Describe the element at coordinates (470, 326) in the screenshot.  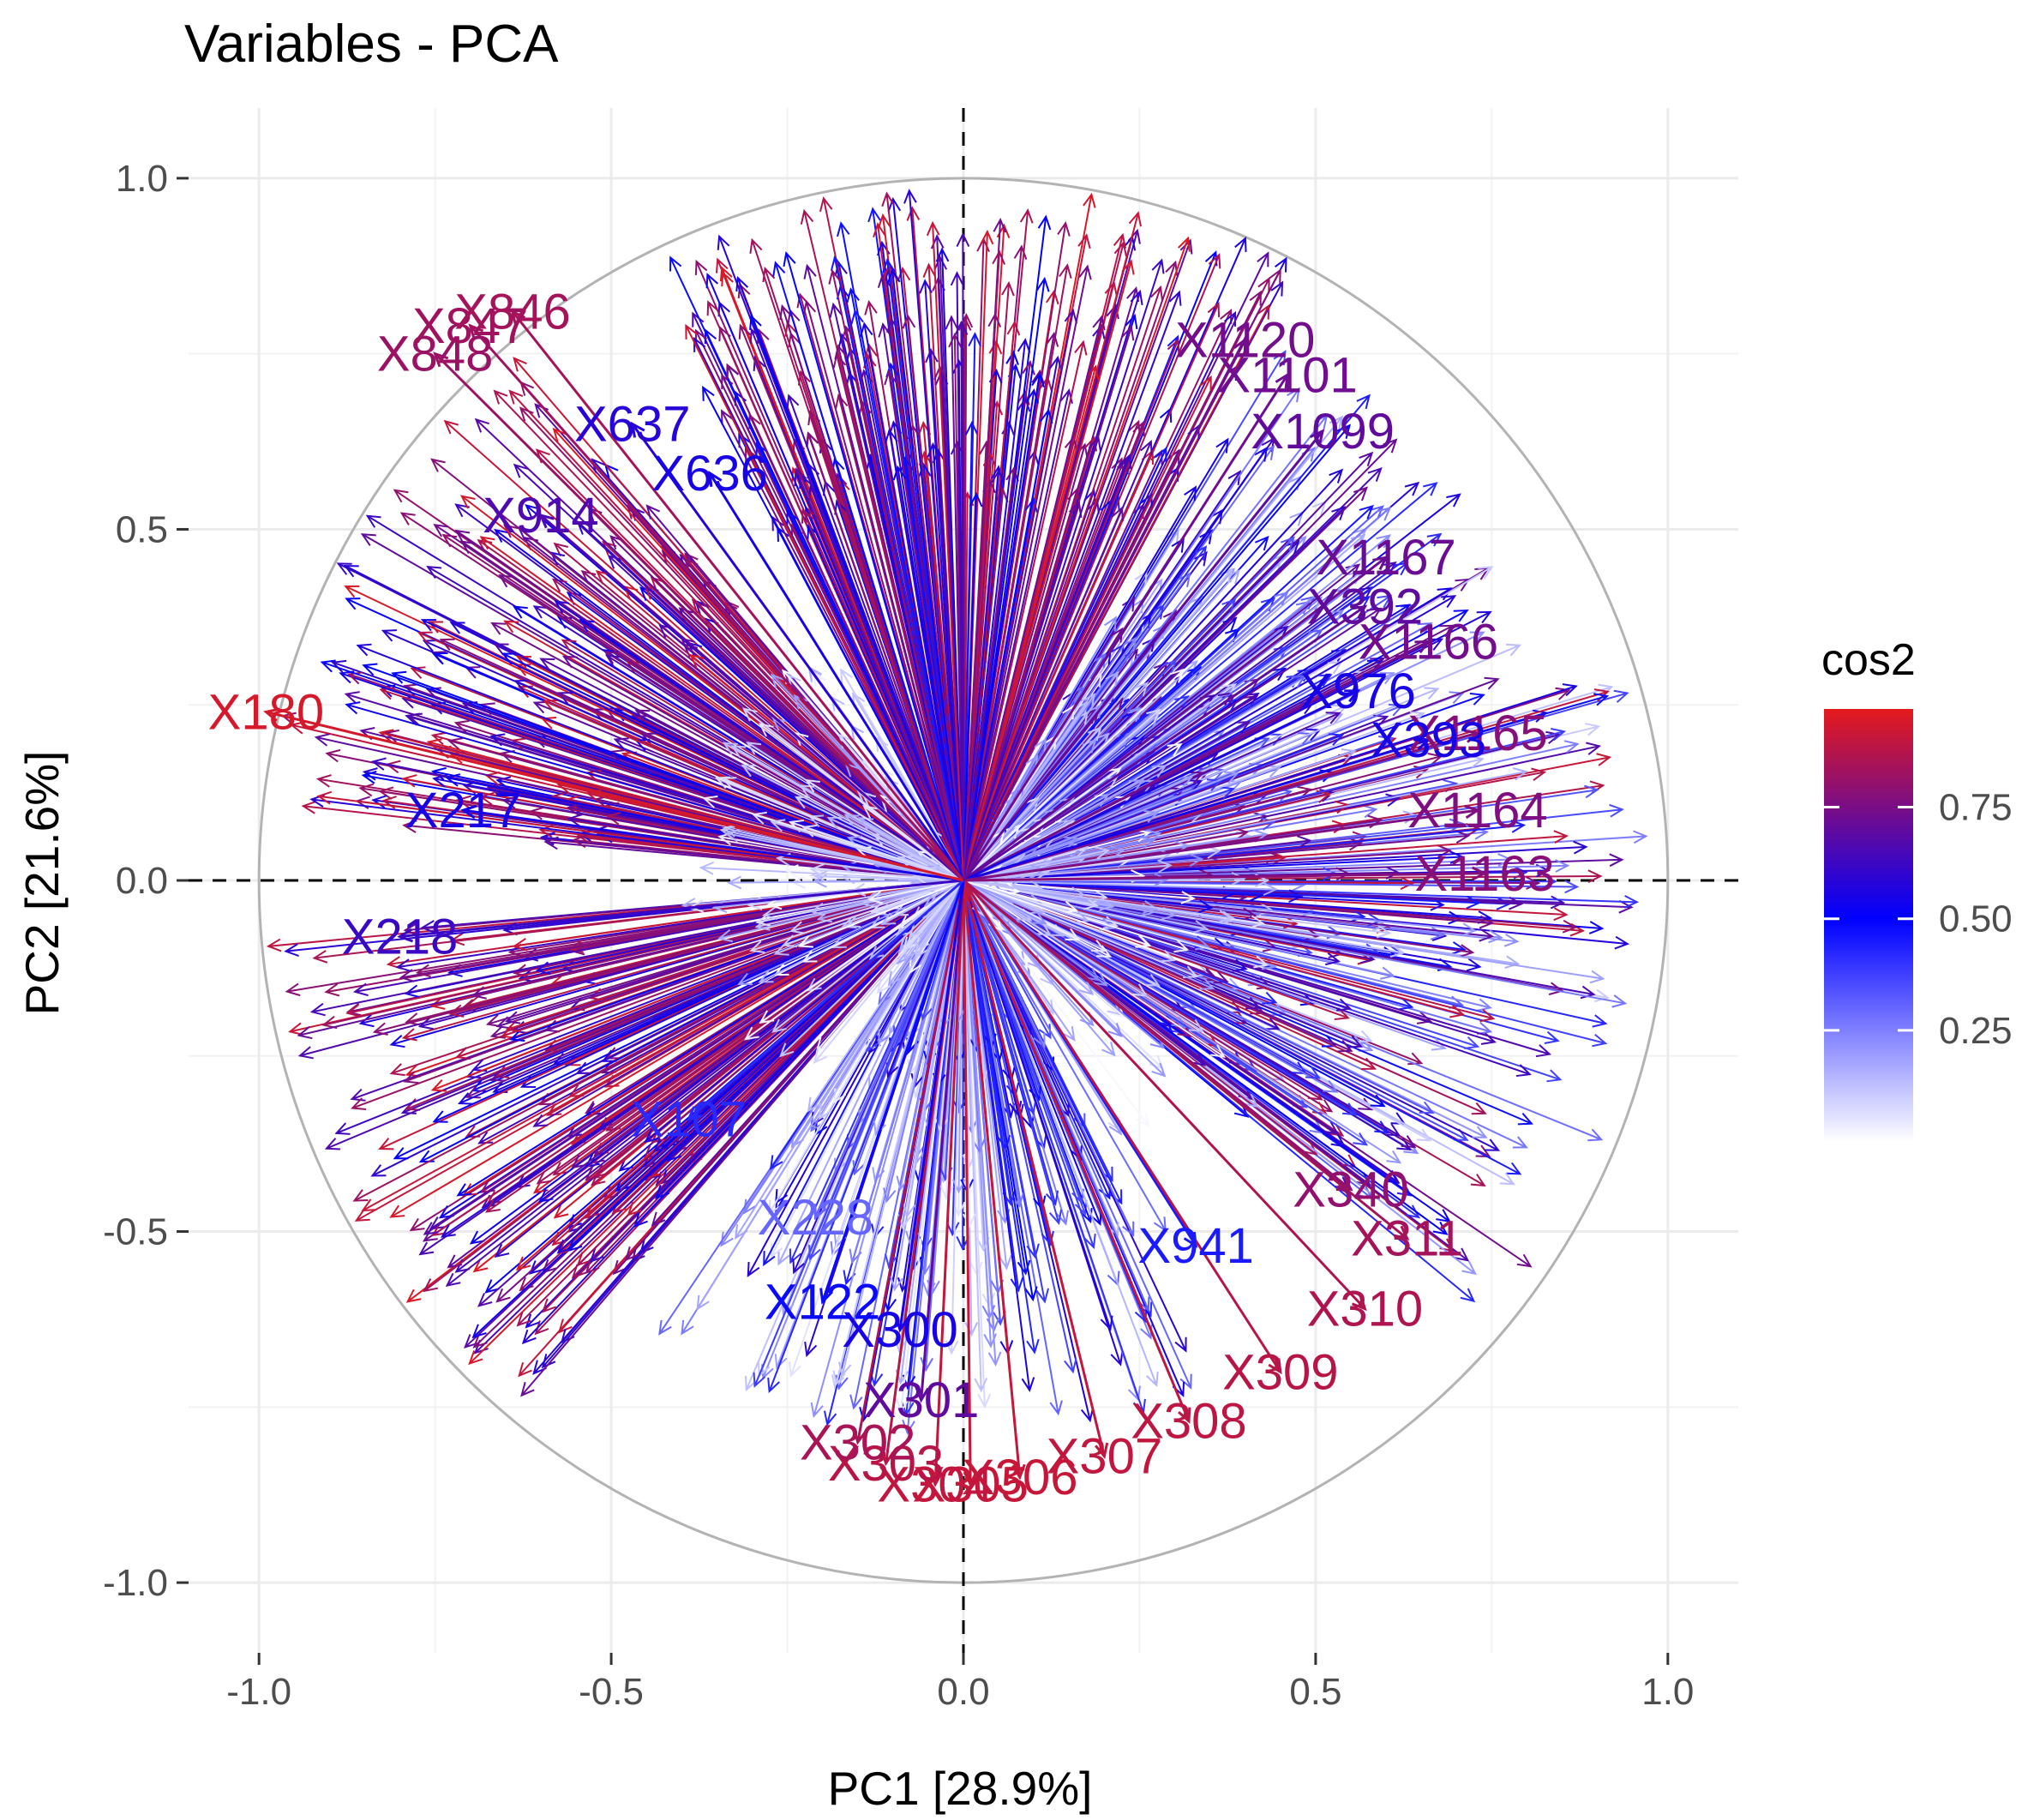
I see `variable-label: X847` at that location.